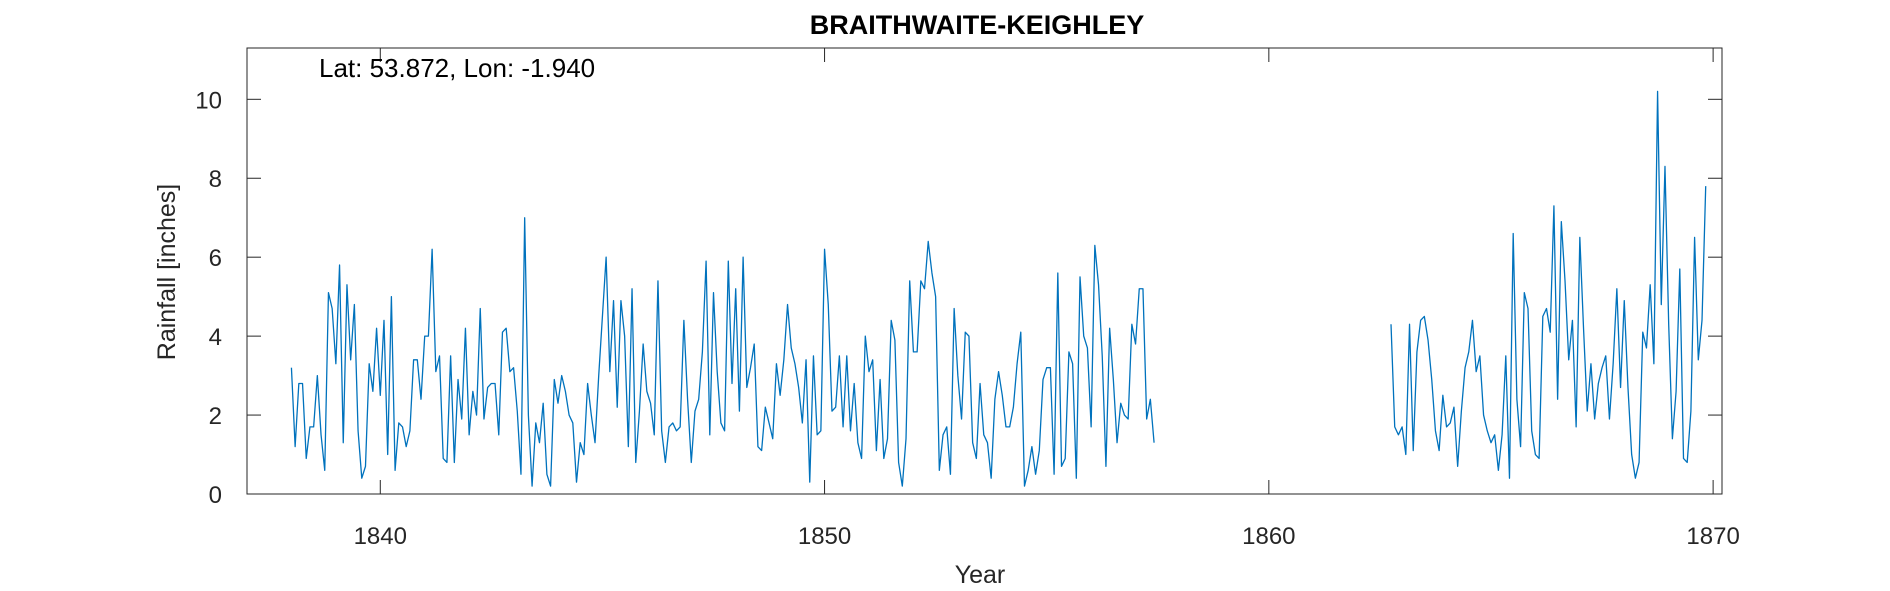  Describe the element at coordinates (980, 575) in the screenshot. I see `x-axis-label: Year` at that location.